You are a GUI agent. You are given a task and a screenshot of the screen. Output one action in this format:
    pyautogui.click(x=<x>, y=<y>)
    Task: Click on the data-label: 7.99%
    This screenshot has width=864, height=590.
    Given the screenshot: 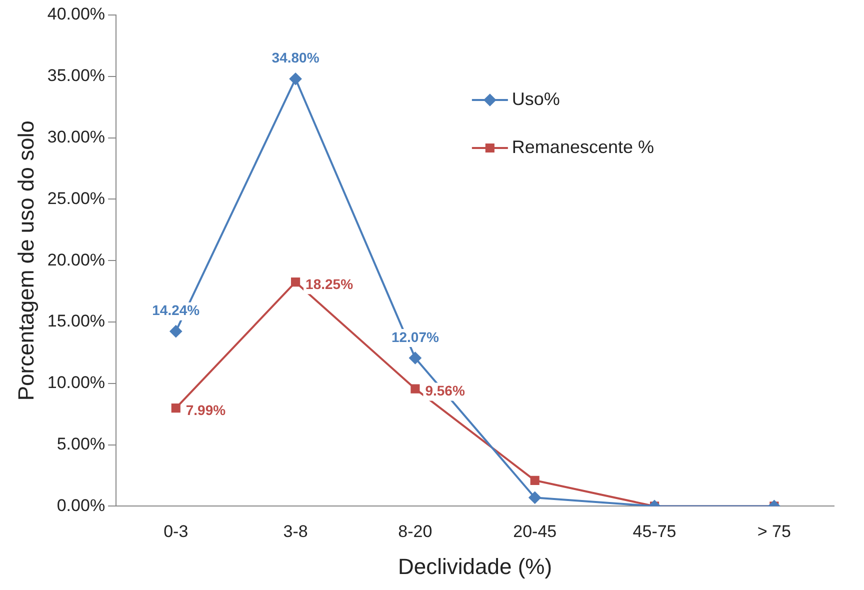 What is the action you would take?
    pyautogui.click(x=206, y=410)
    